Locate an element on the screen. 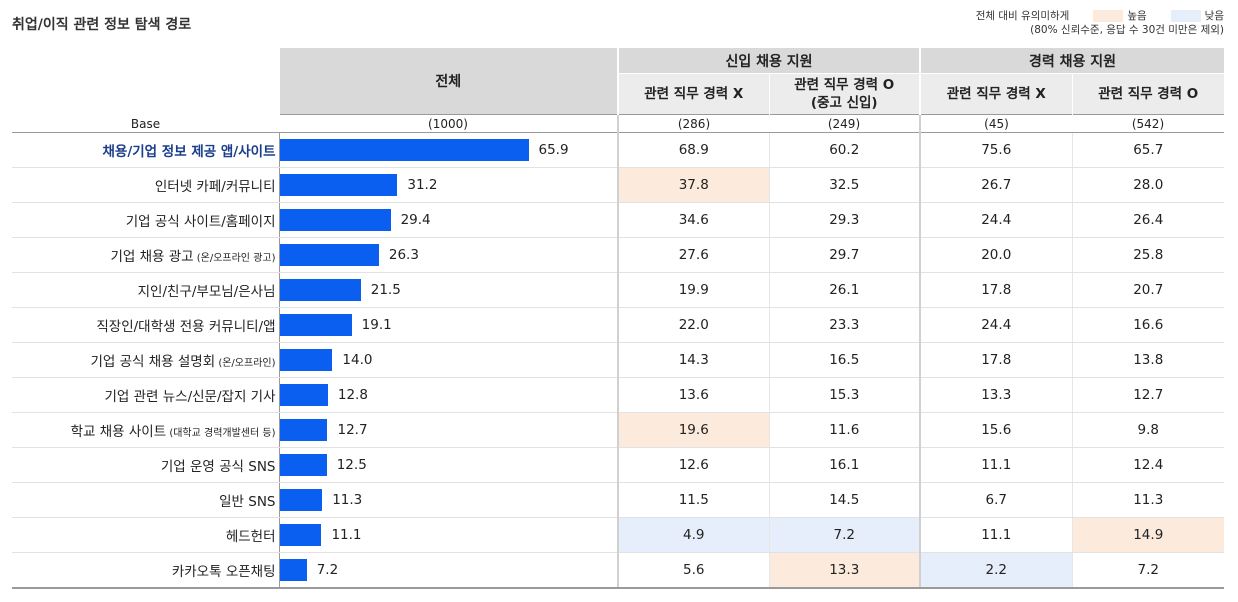 The width and height of the screenshot is (1238, 602). table-row: 일반 SNS 11.3 11.5 14.5 6.7 11.3 is located at coordinates (618, 500).